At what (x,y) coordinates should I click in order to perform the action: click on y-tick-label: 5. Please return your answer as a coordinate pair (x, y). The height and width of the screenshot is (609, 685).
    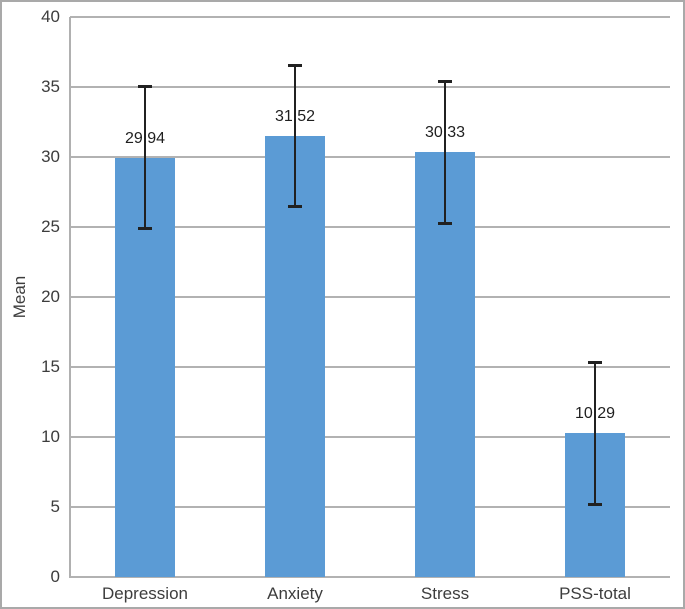
    Looking at the image, I should click on (55, 506).